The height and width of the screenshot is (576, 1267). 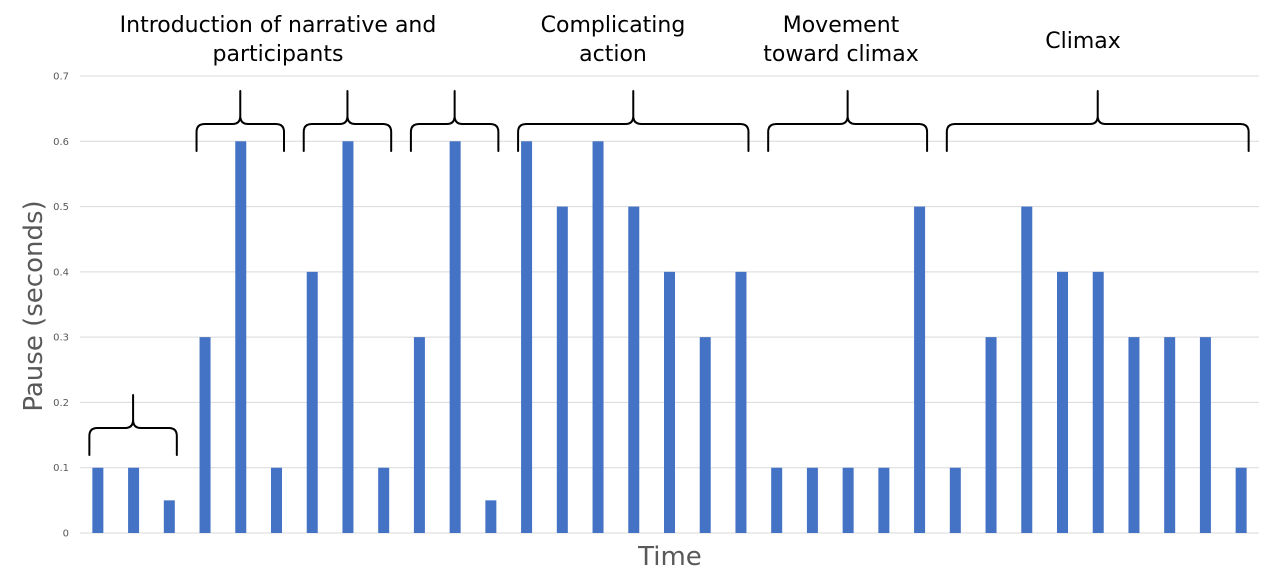 I want to click on y-tick-label: 0.6, so click(x=61, y=142).